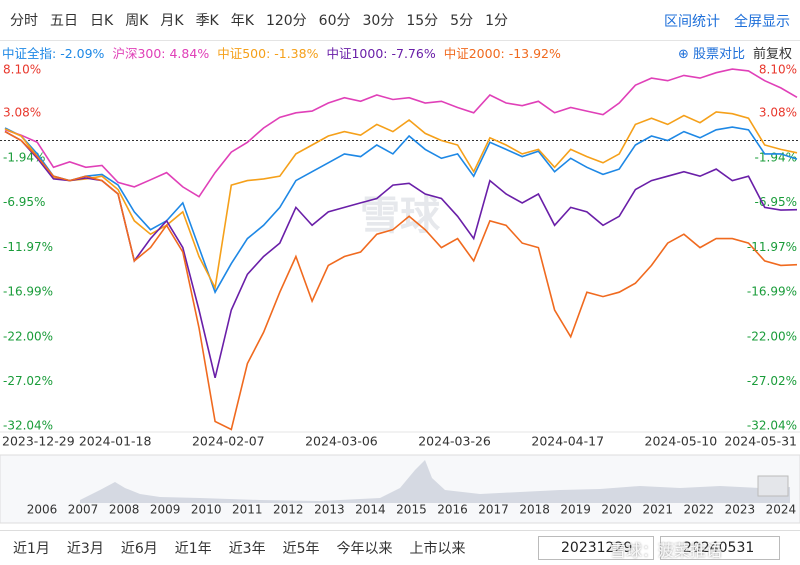  I want to click on y-tick-label-right: -16.99%, so click(772, 292).